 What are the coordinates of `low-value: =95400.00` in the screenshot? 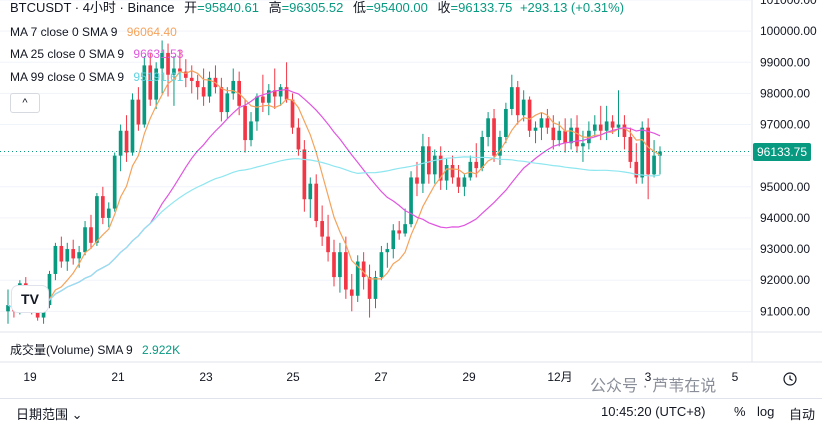 It's located at (397, 7).